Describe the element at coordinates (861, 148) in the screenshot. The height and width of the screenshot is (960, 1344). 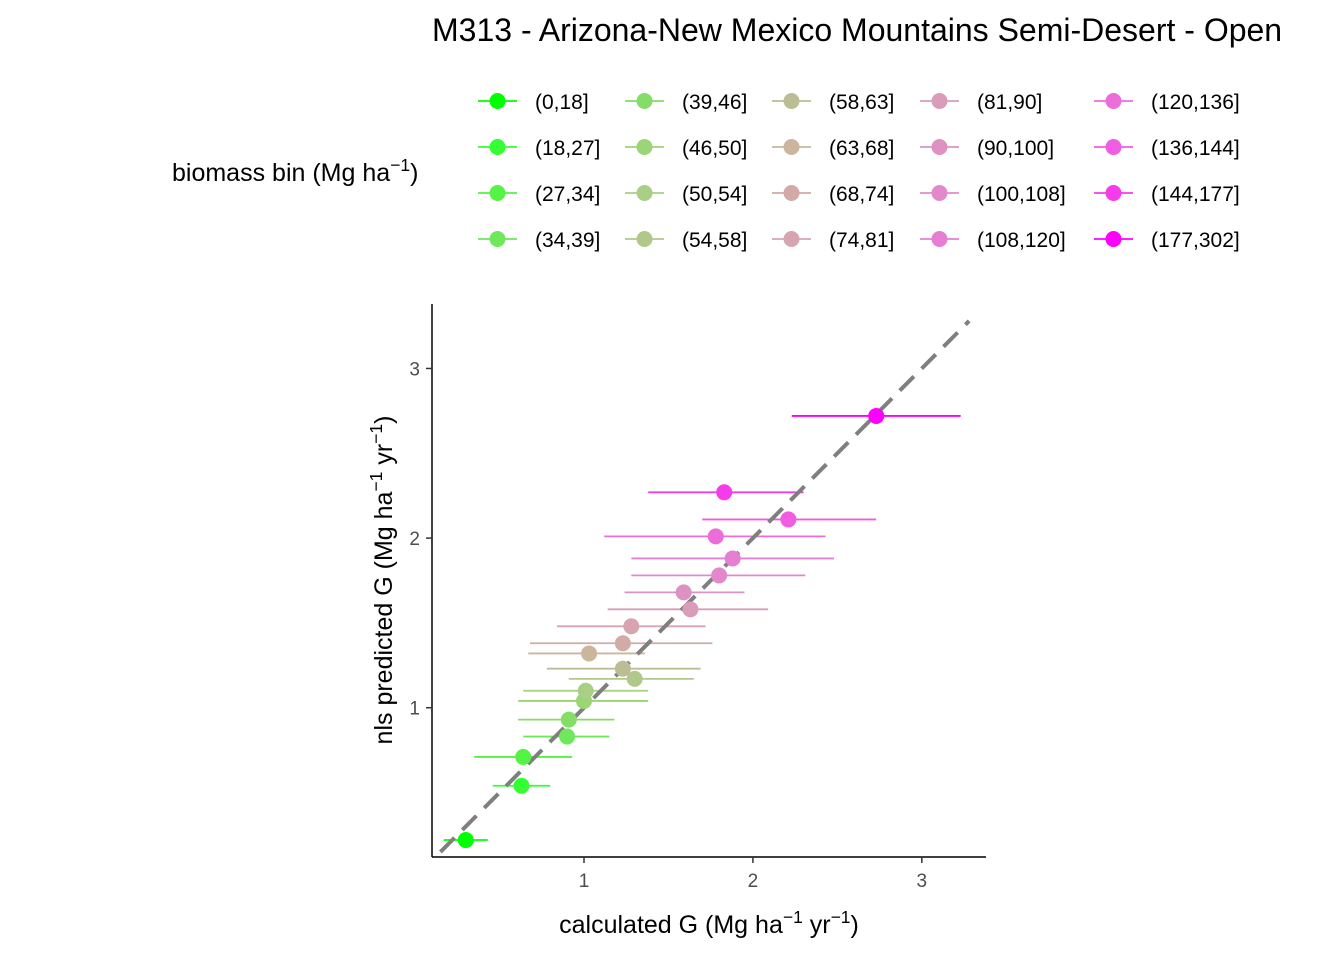
I see `legend-label: (63,68]` at that location.